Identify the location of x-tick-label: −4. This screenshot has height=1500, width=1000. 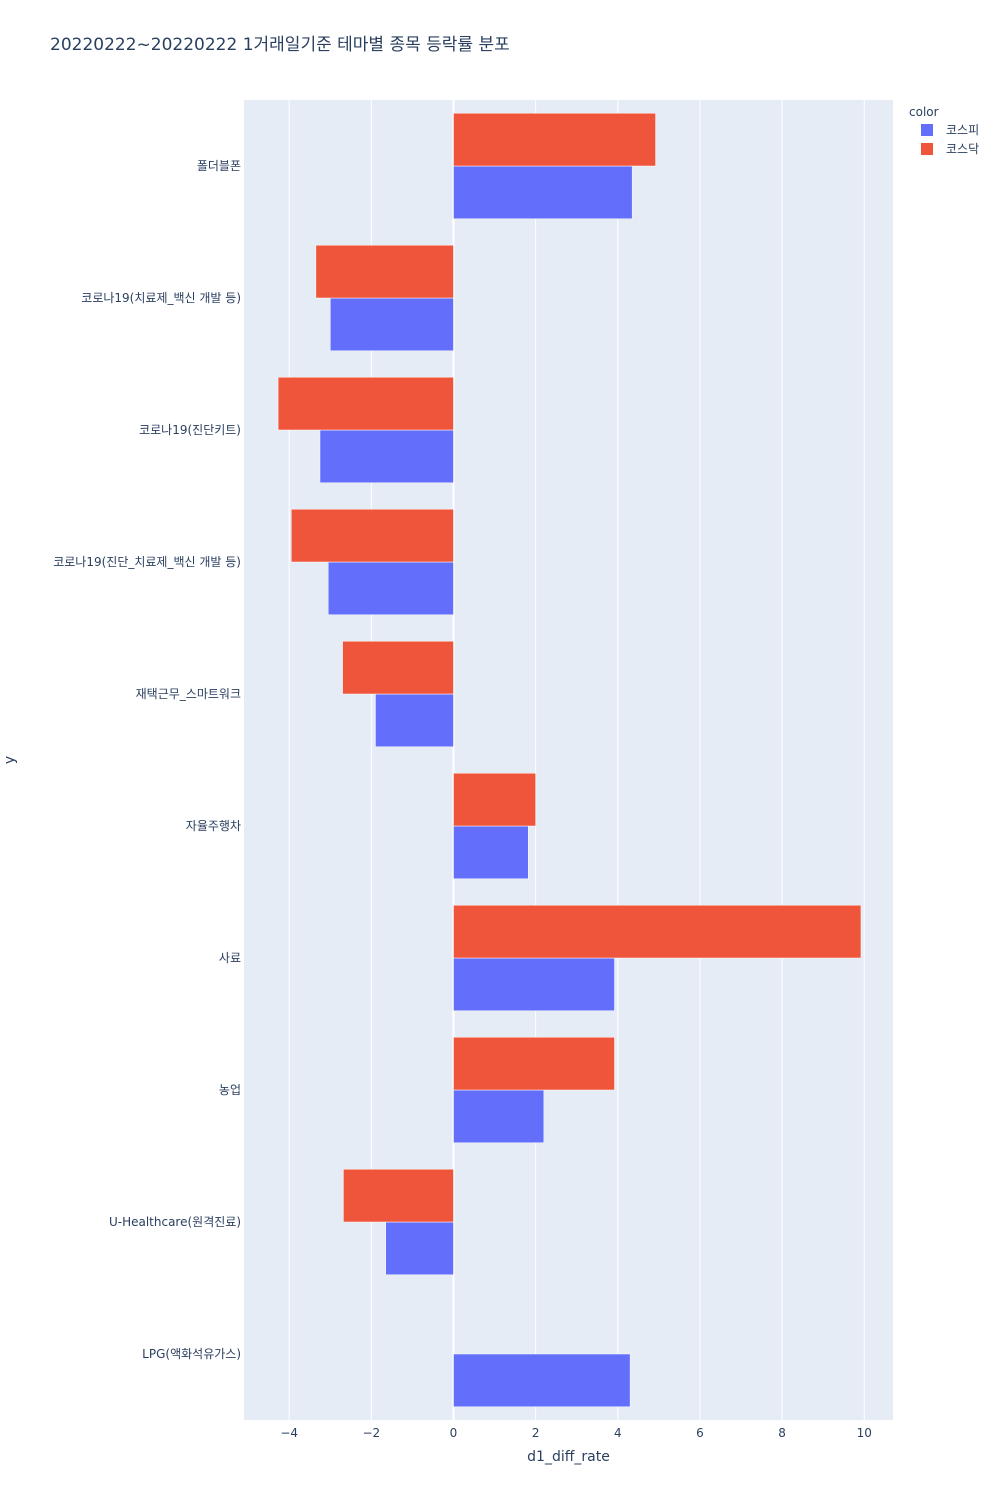
(289, 1433).